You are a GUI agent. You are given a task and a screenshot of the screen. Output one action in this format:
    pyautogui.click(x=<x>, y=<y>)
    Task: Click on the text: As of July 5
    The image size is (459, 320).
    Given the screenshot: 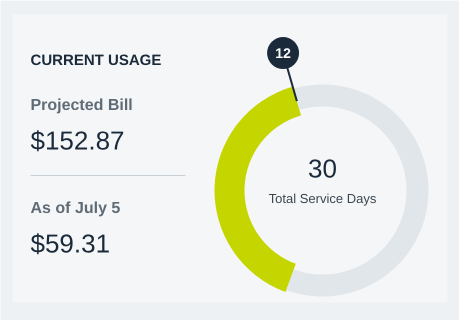 What is the action you would take?
    pyautogui.click(x=75, y=208)
    